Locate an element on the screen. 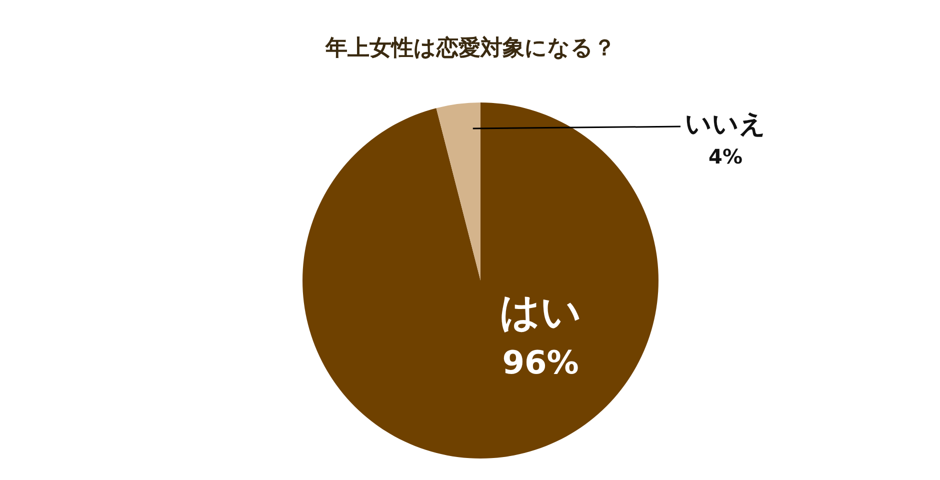  data-label: 4% is located at coordinates (725, 156).